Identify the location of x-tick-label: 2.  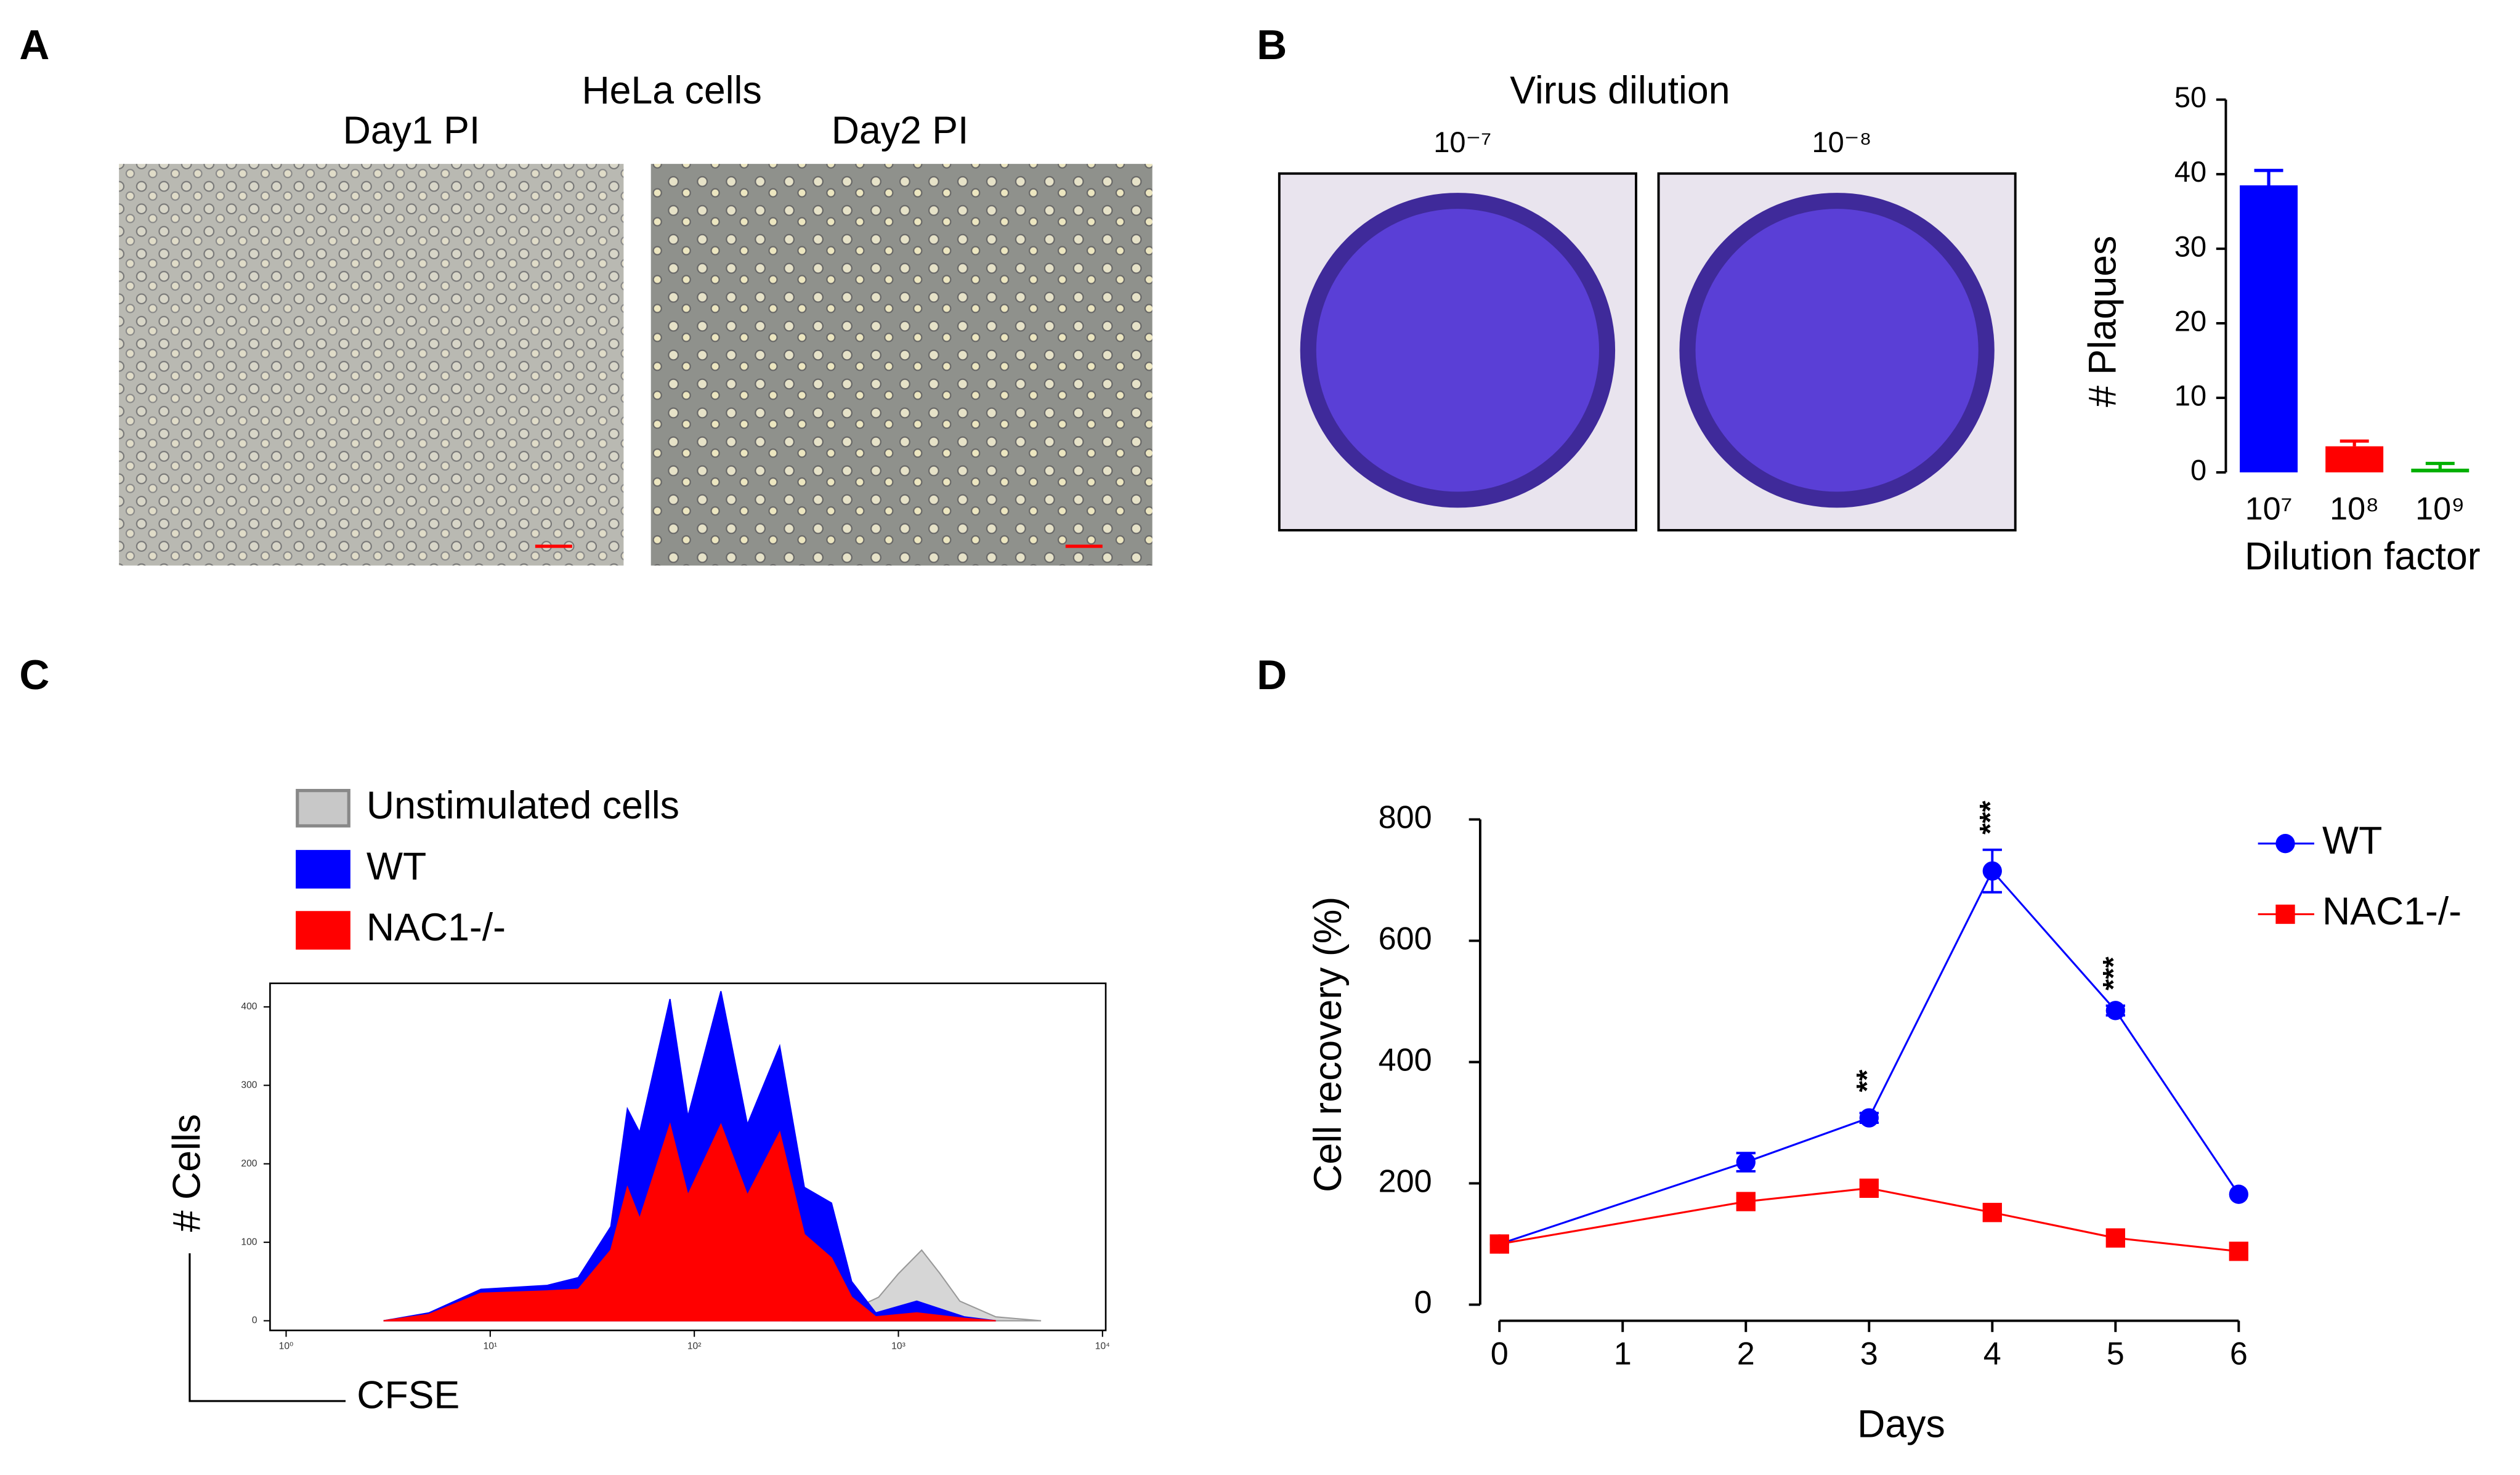
(1746, 1354).